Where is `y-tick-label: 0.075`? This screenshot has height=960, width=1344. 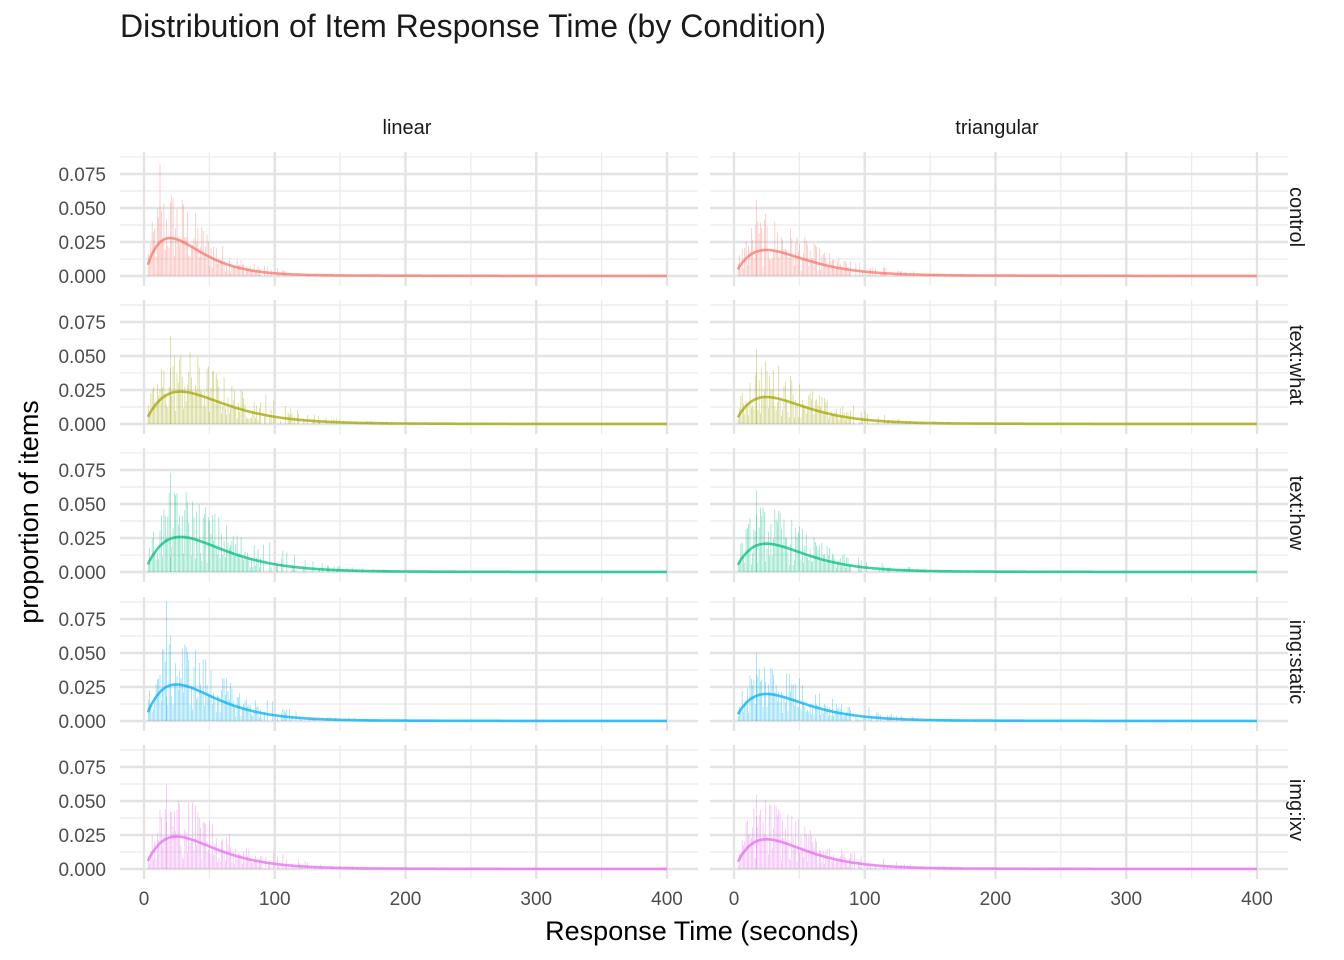 y-tick-label: 0.075 is located at coordinates (82, 620).